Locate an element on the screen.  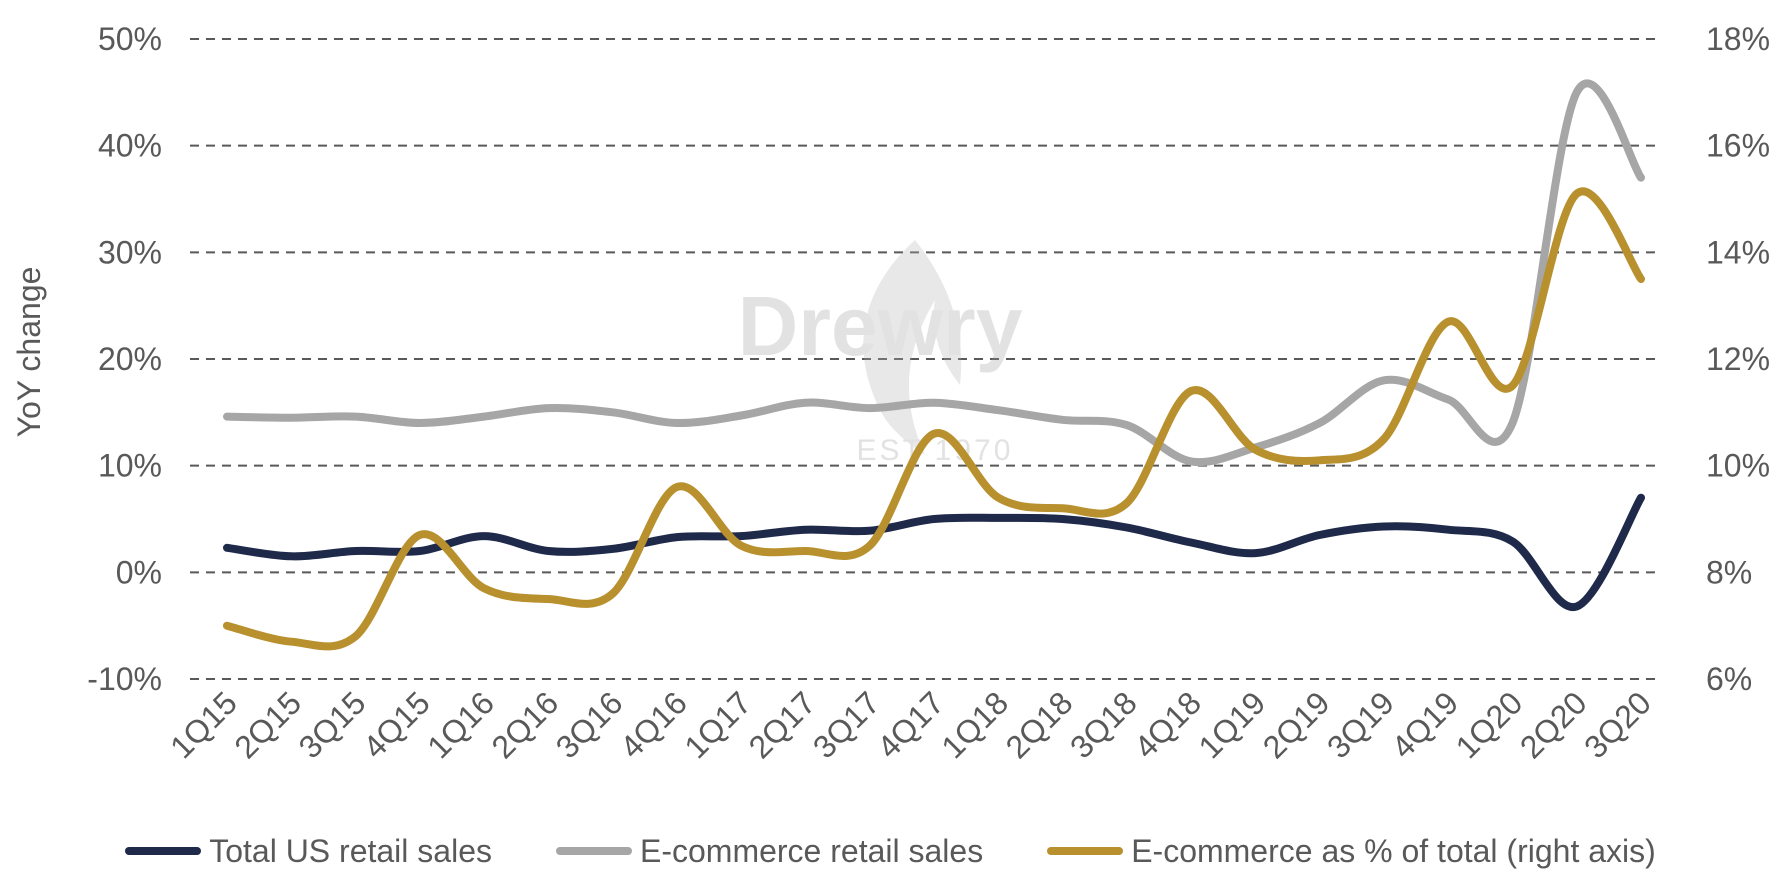
right-axis-tick-label: 8% is located at coordinates (1729, 572).